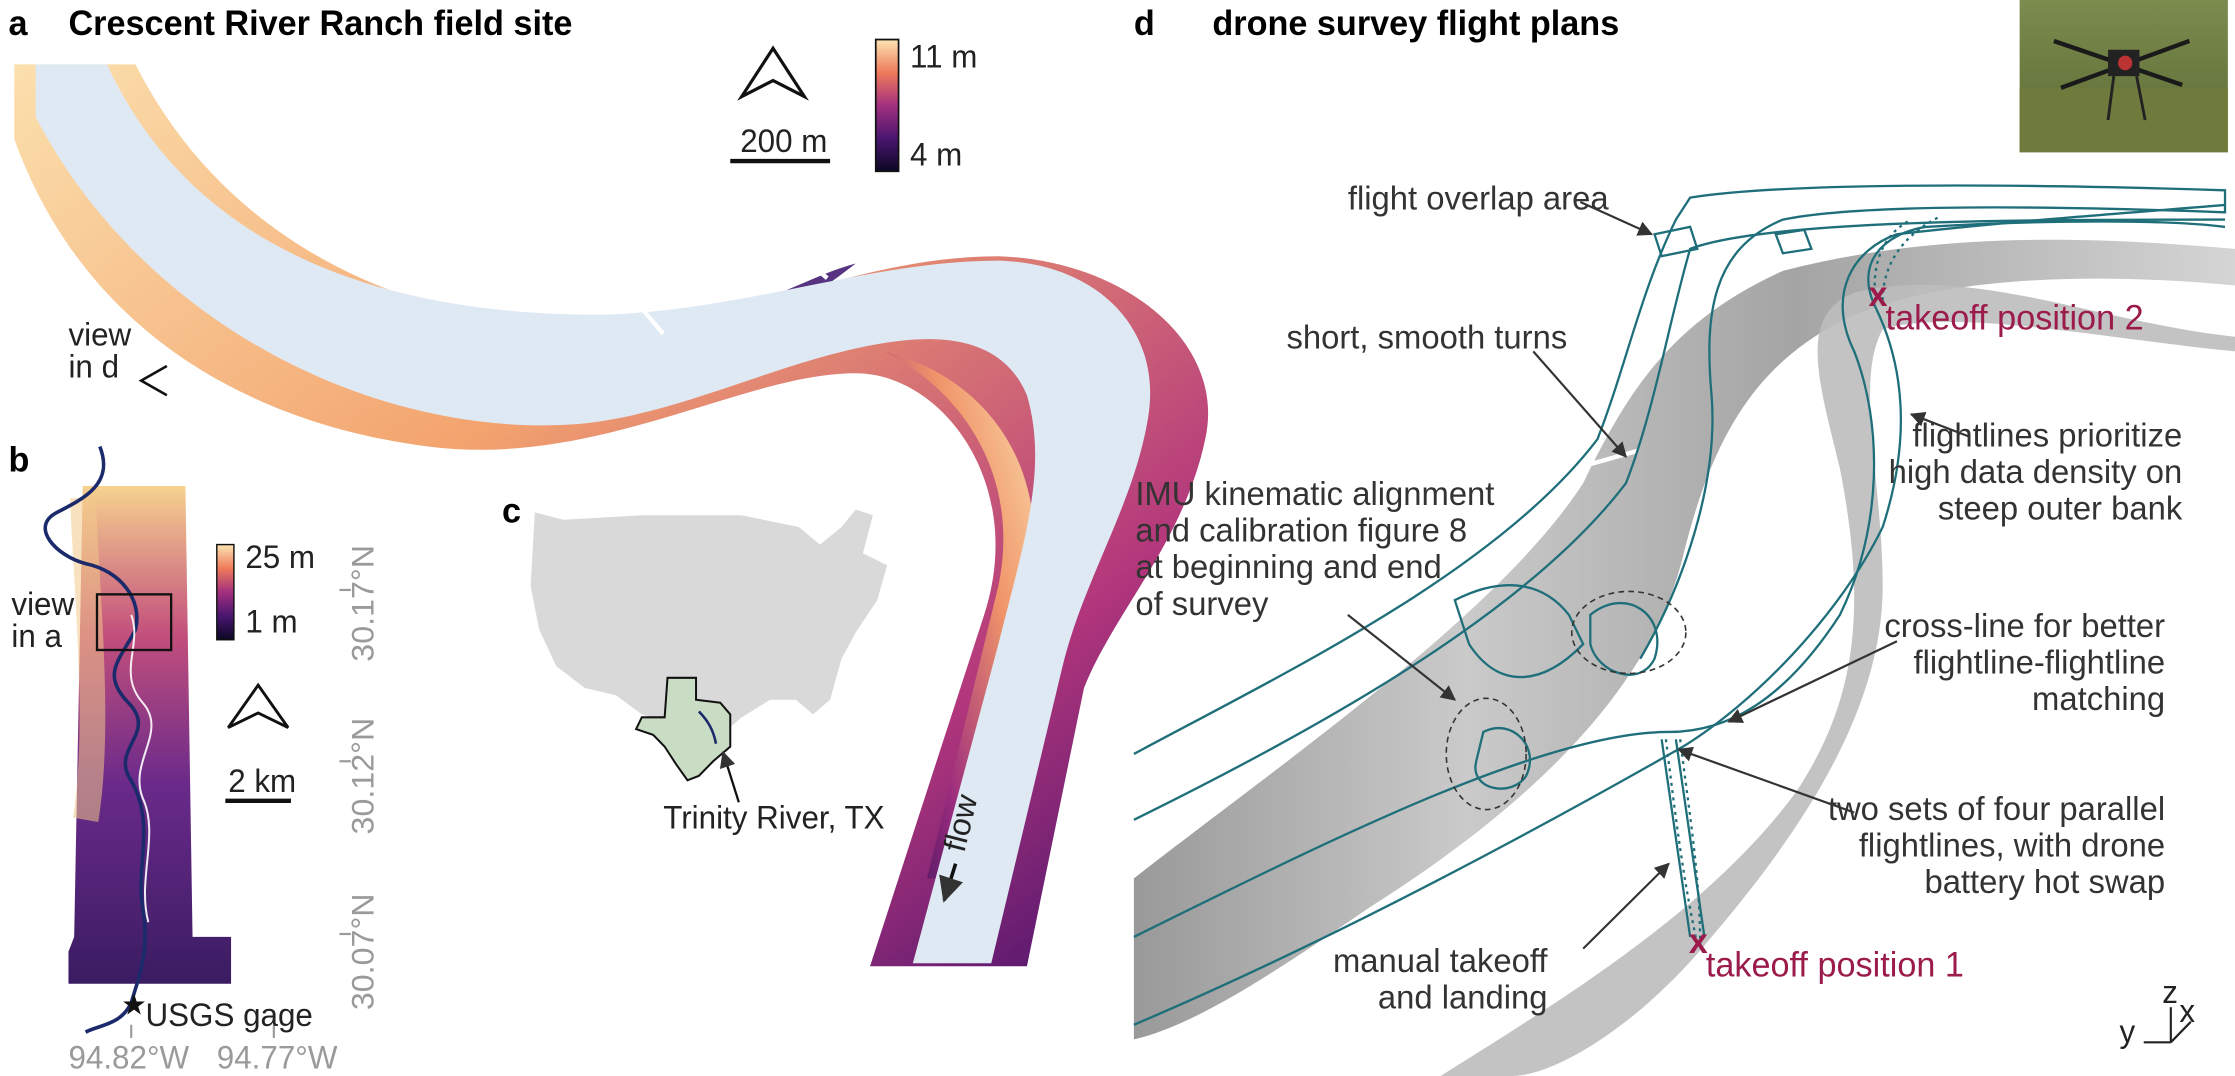 This screenshot has height=1076, width=2235. I want to click on ann-flight-overlap: flight overlap area, so click(1478, 198).